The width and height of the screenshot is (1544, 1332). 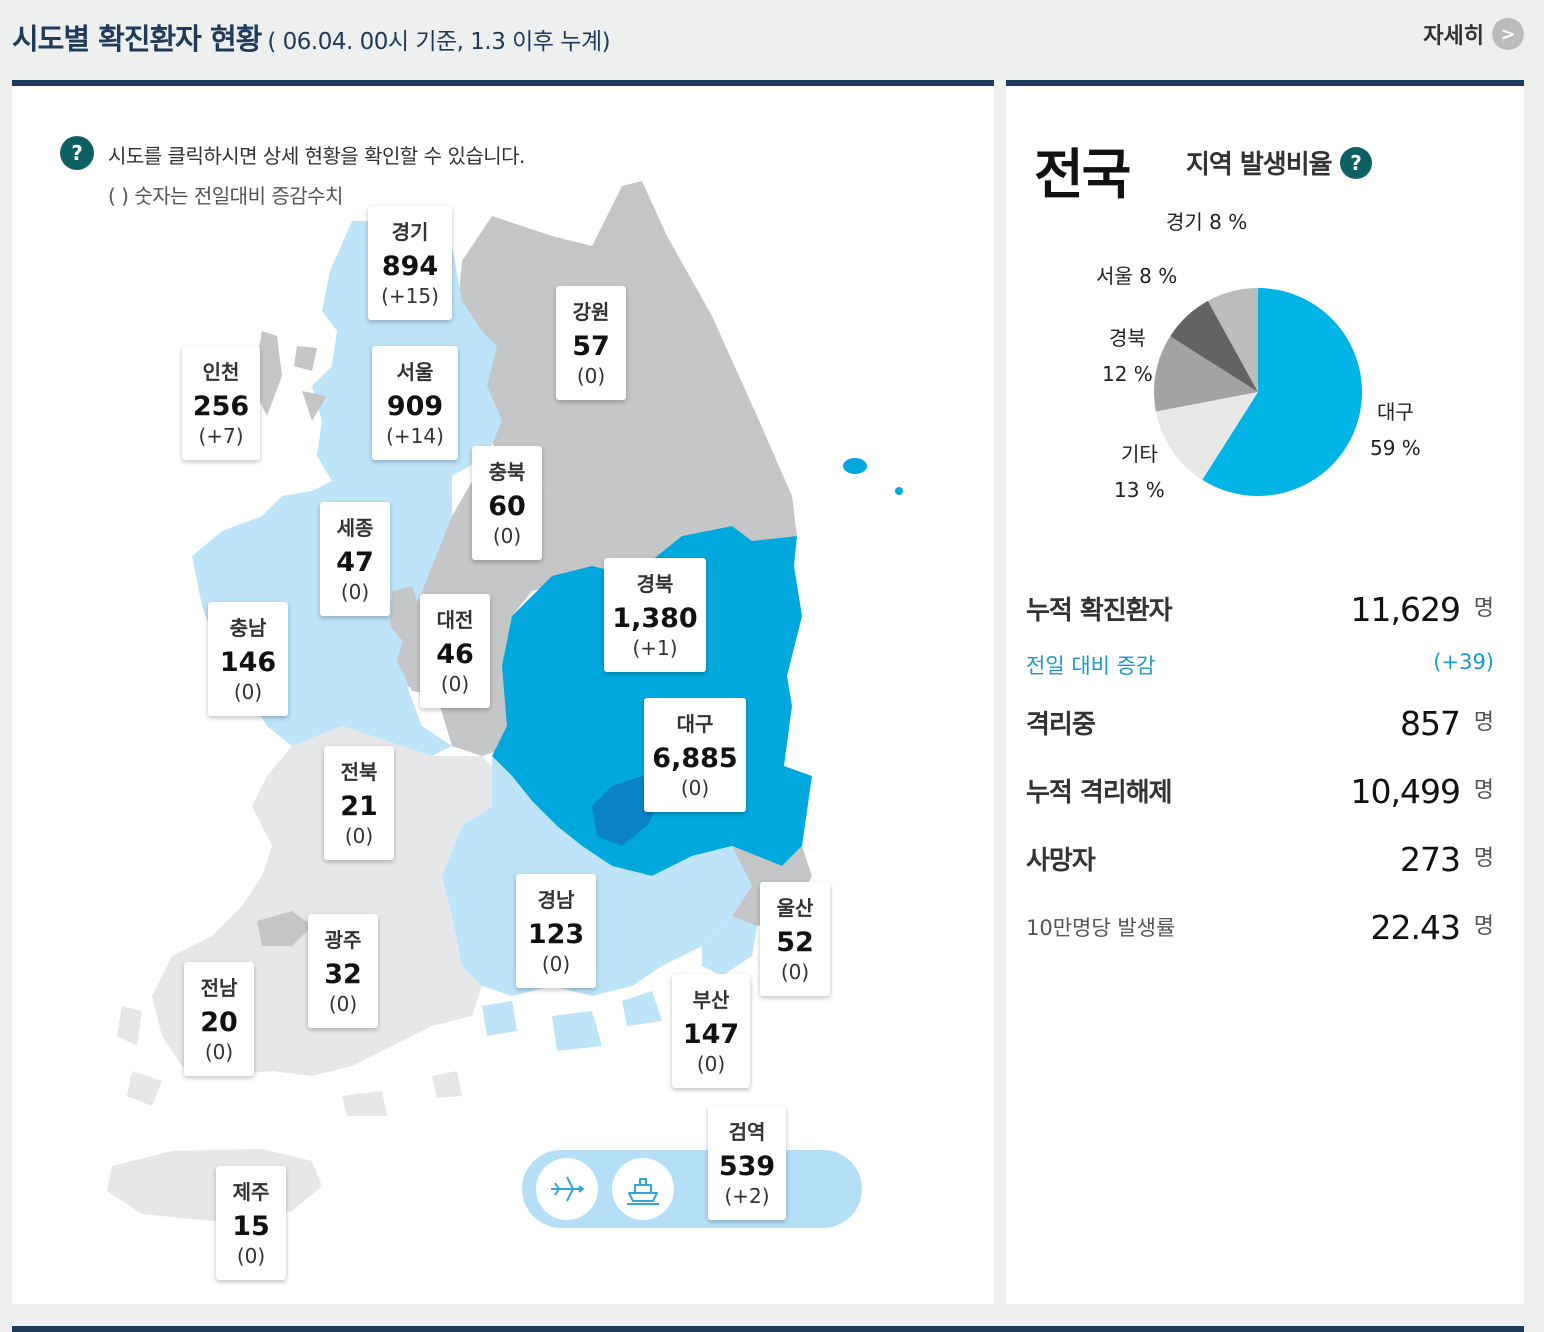 What do you see at coordinates (1260, 725) in the screenshot?
I see `stat-isolated: 격리중 857 명` at bounding box center [1260, 725].